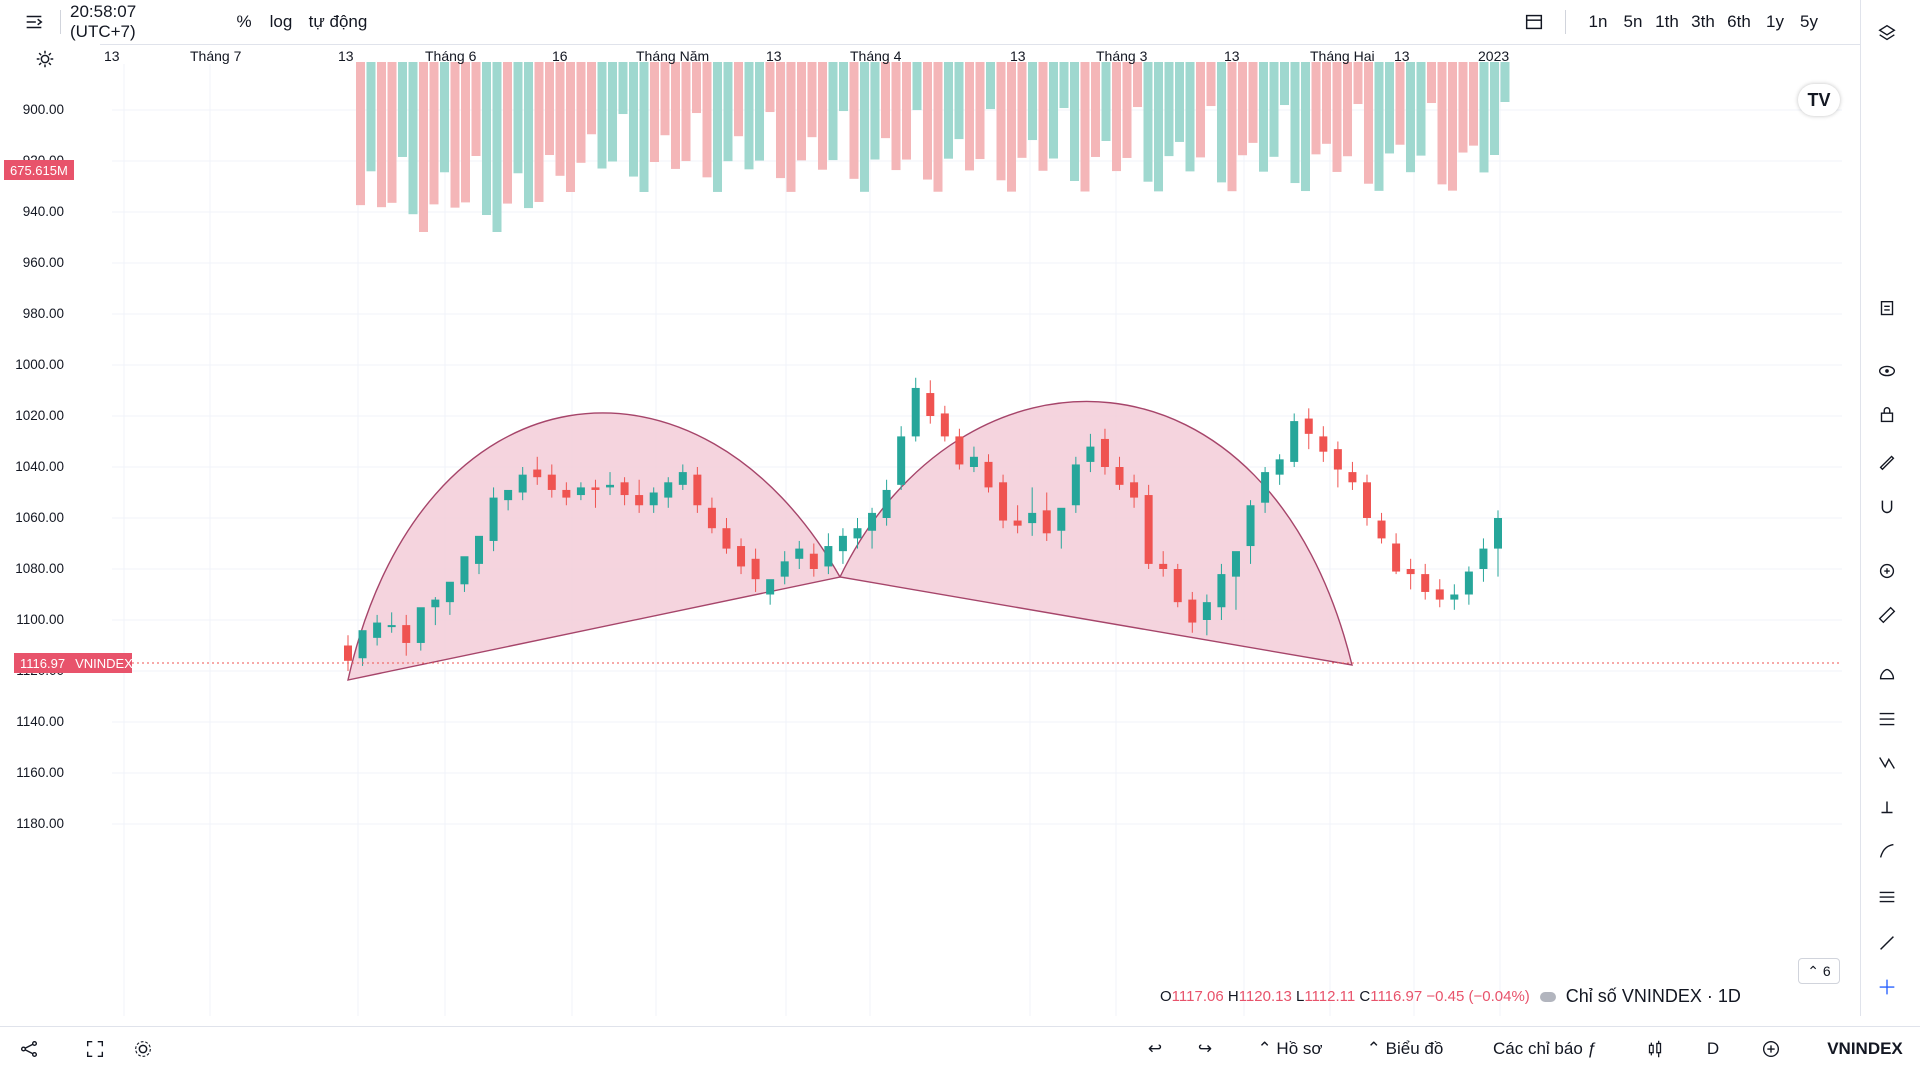 Image resolution: width=1920 pixels, height=1073 pixels. I want to click on horizontal-lines-icon, so click(1887, 897).